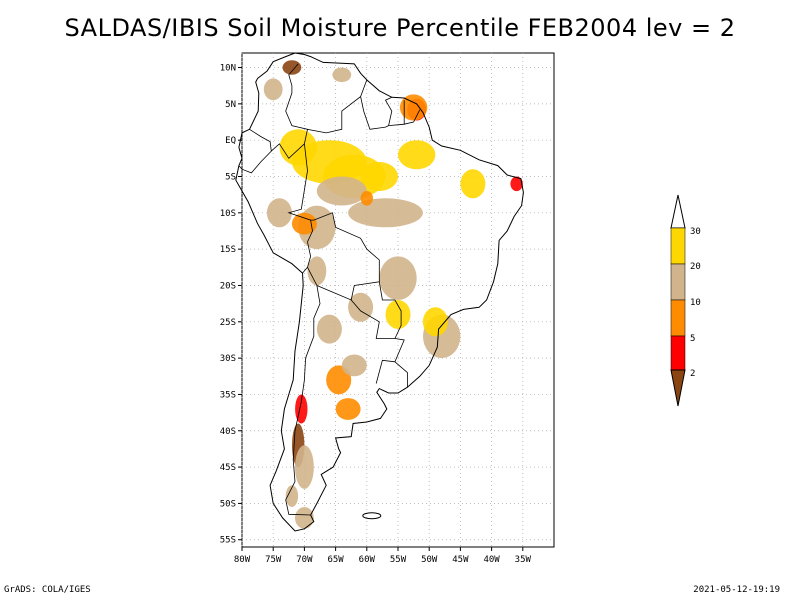 Image resolution: width=800 pixels, height=600 pixels. Describe the element at coordinates (678, 211) in the screenshot. I see `legend-top-arrow` at that location.